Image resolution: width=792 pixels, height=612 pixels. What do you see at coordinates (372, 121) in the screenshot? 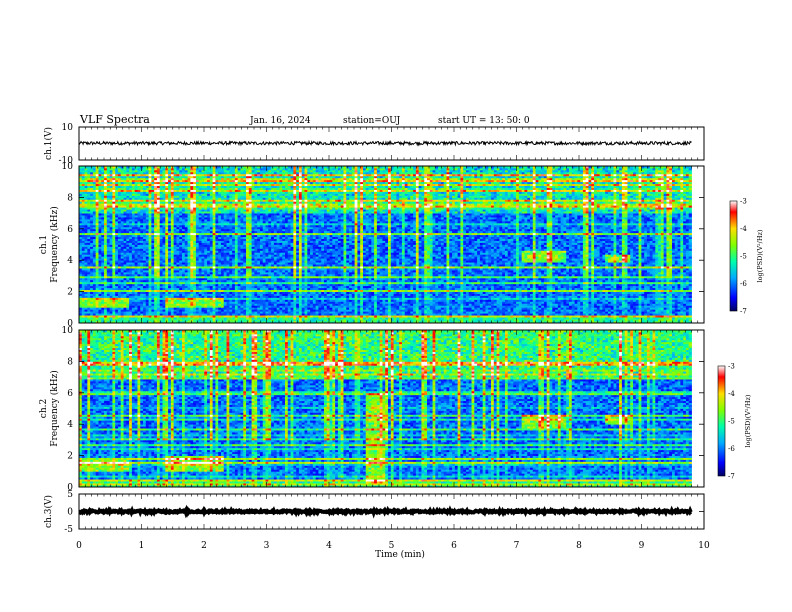
I see `figure-station: station=OUJ` at bounding box center [372, 121].